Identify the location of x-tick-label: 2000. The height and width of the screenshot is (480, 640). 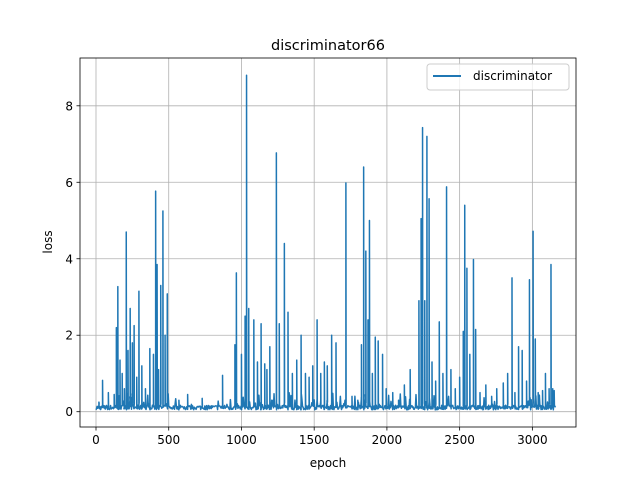
(387, 440).